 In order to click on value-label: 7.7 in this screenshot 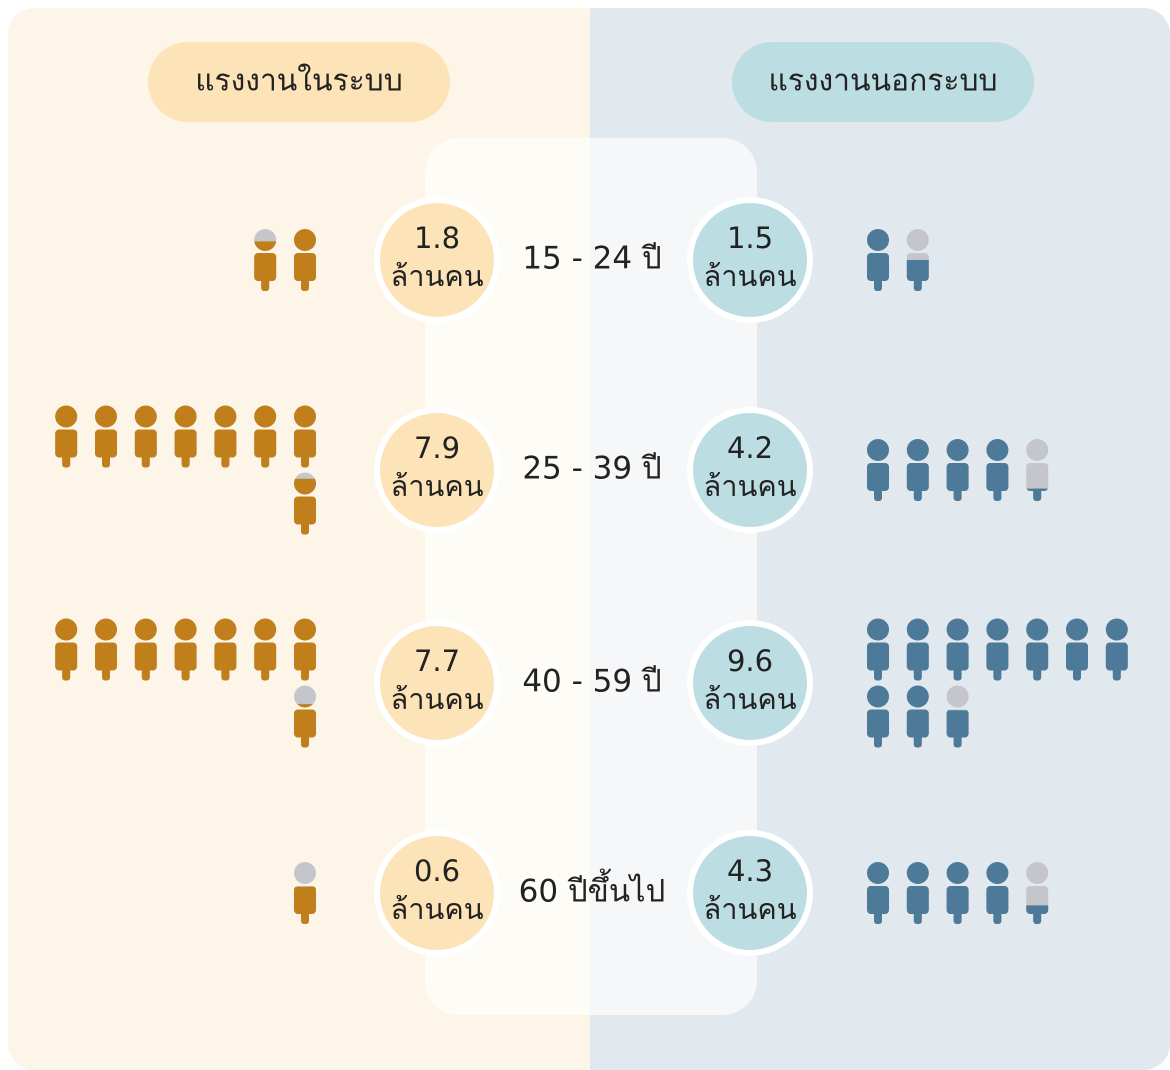, I will do `click(437, 661)`.